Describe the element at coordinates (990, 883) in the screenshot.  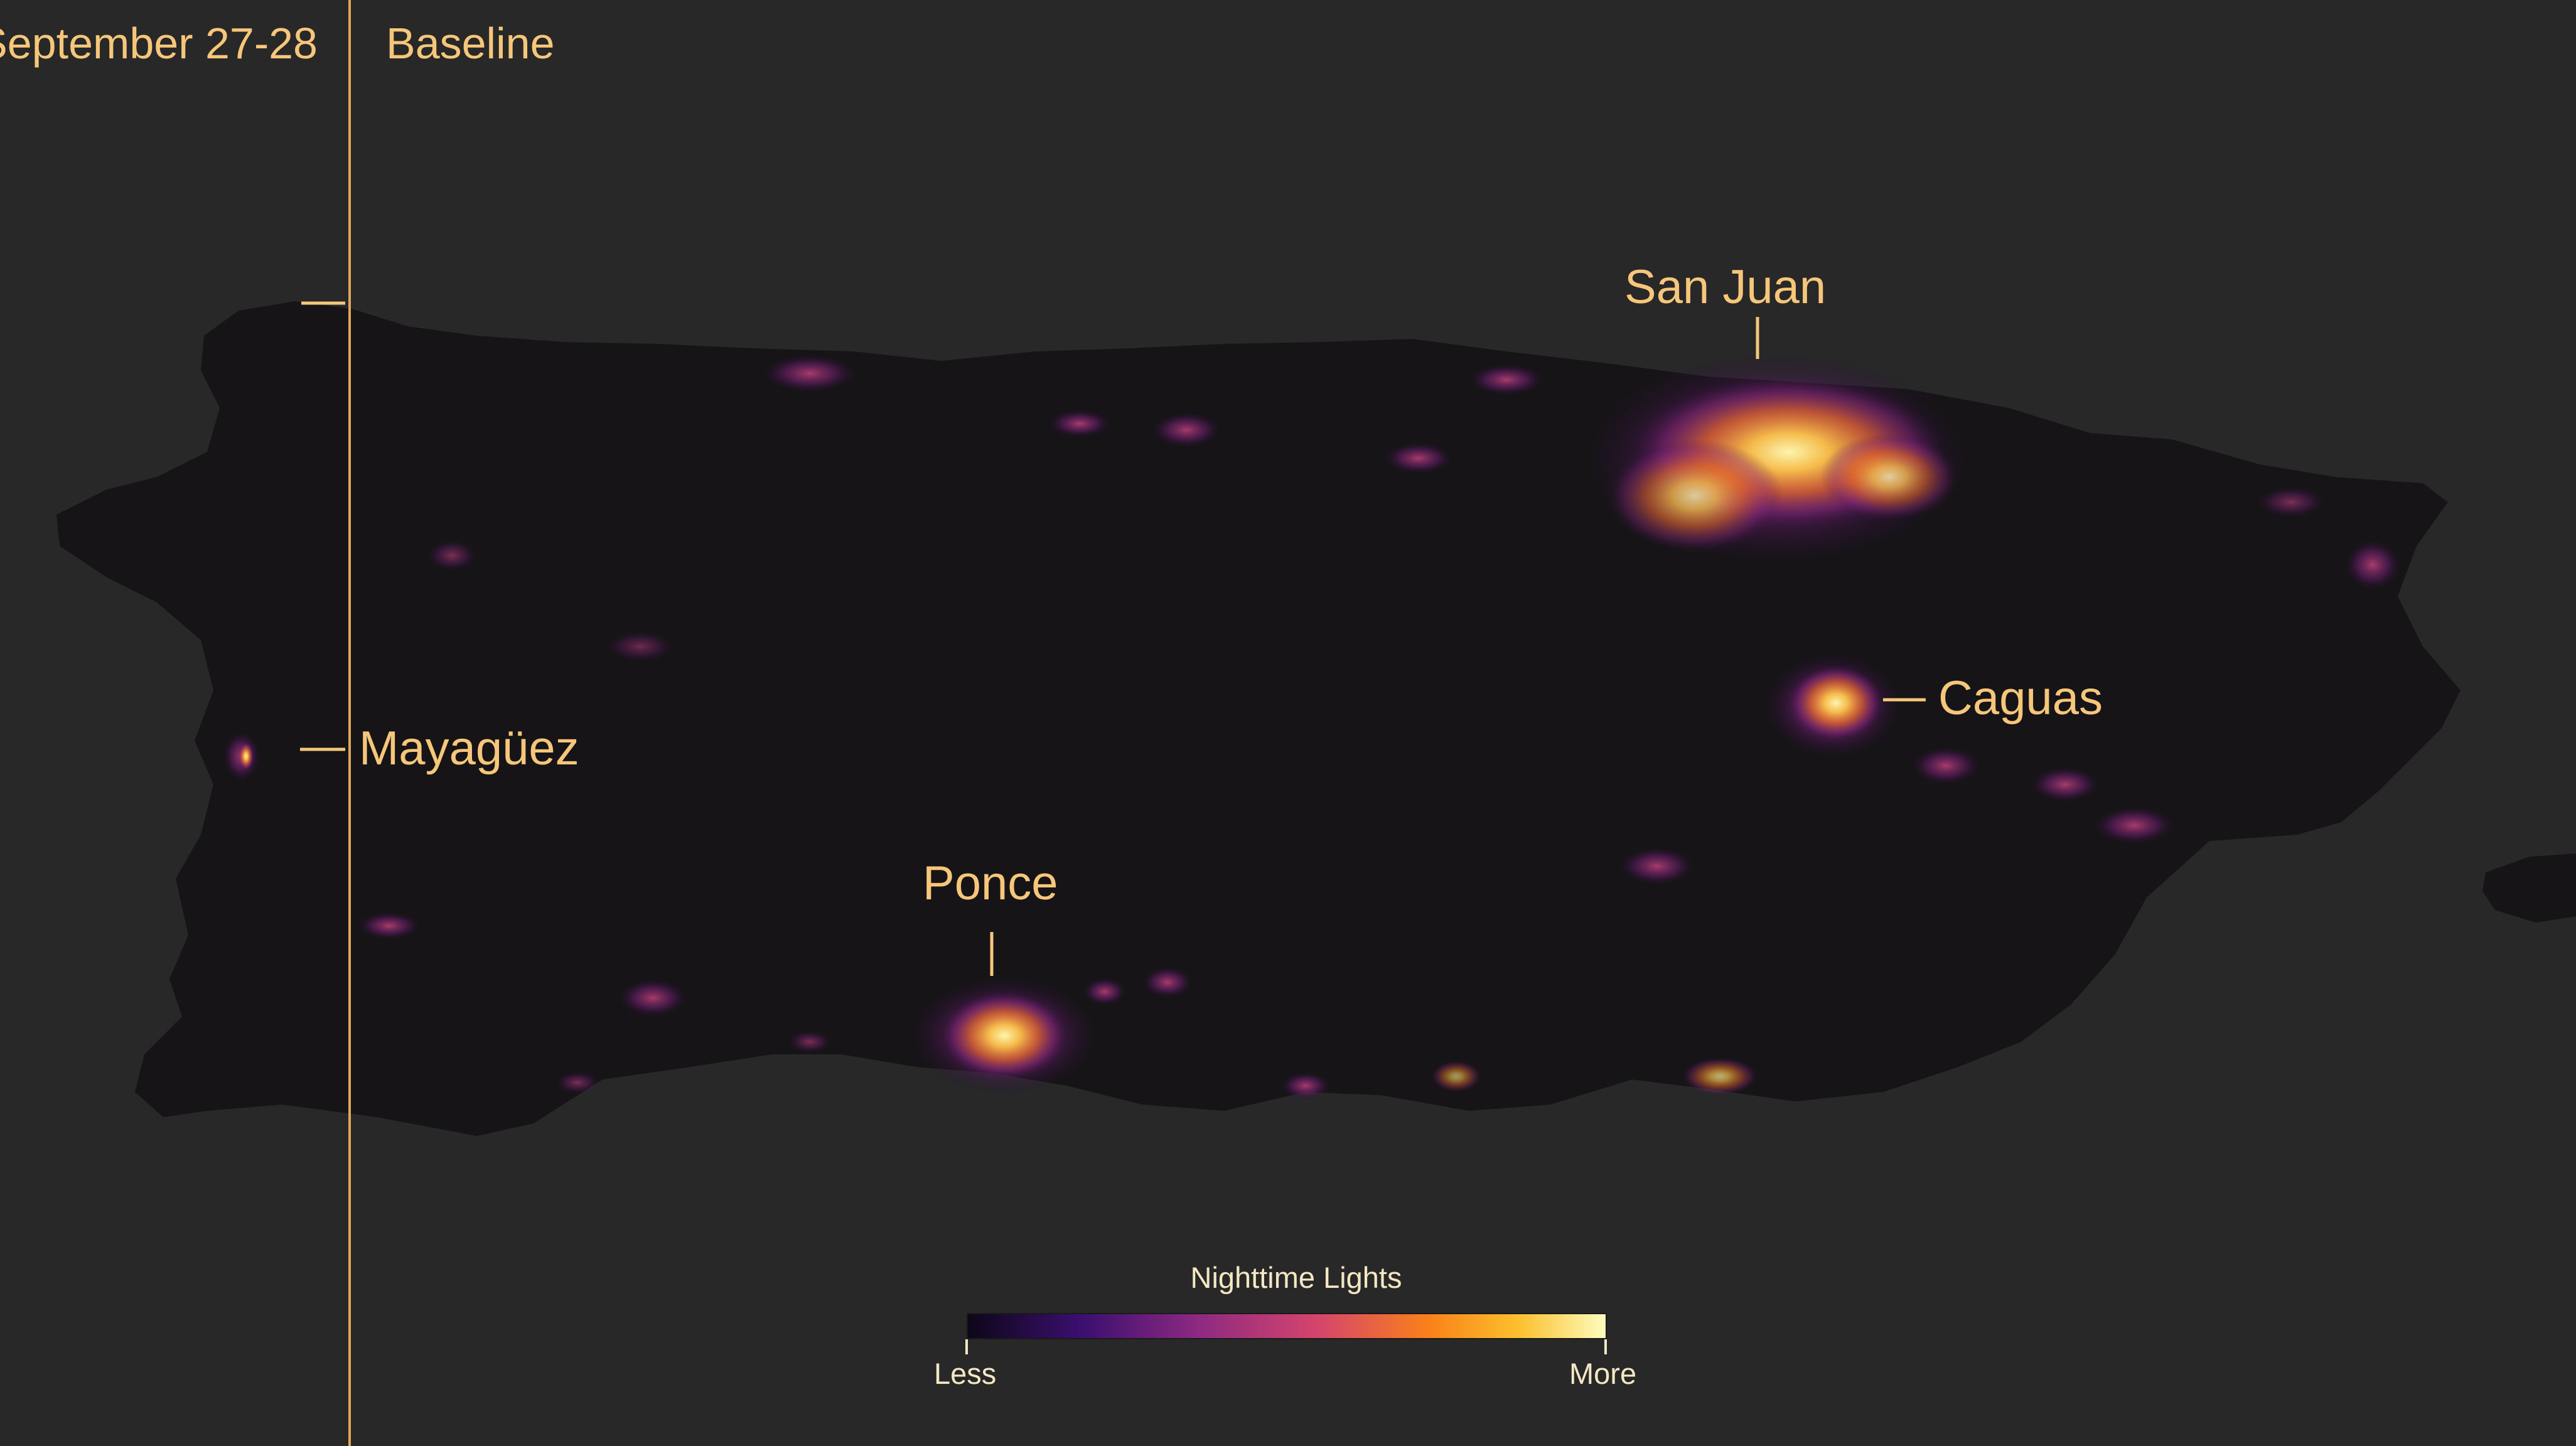
I see `city-label-ponce: Ponce` at that location.